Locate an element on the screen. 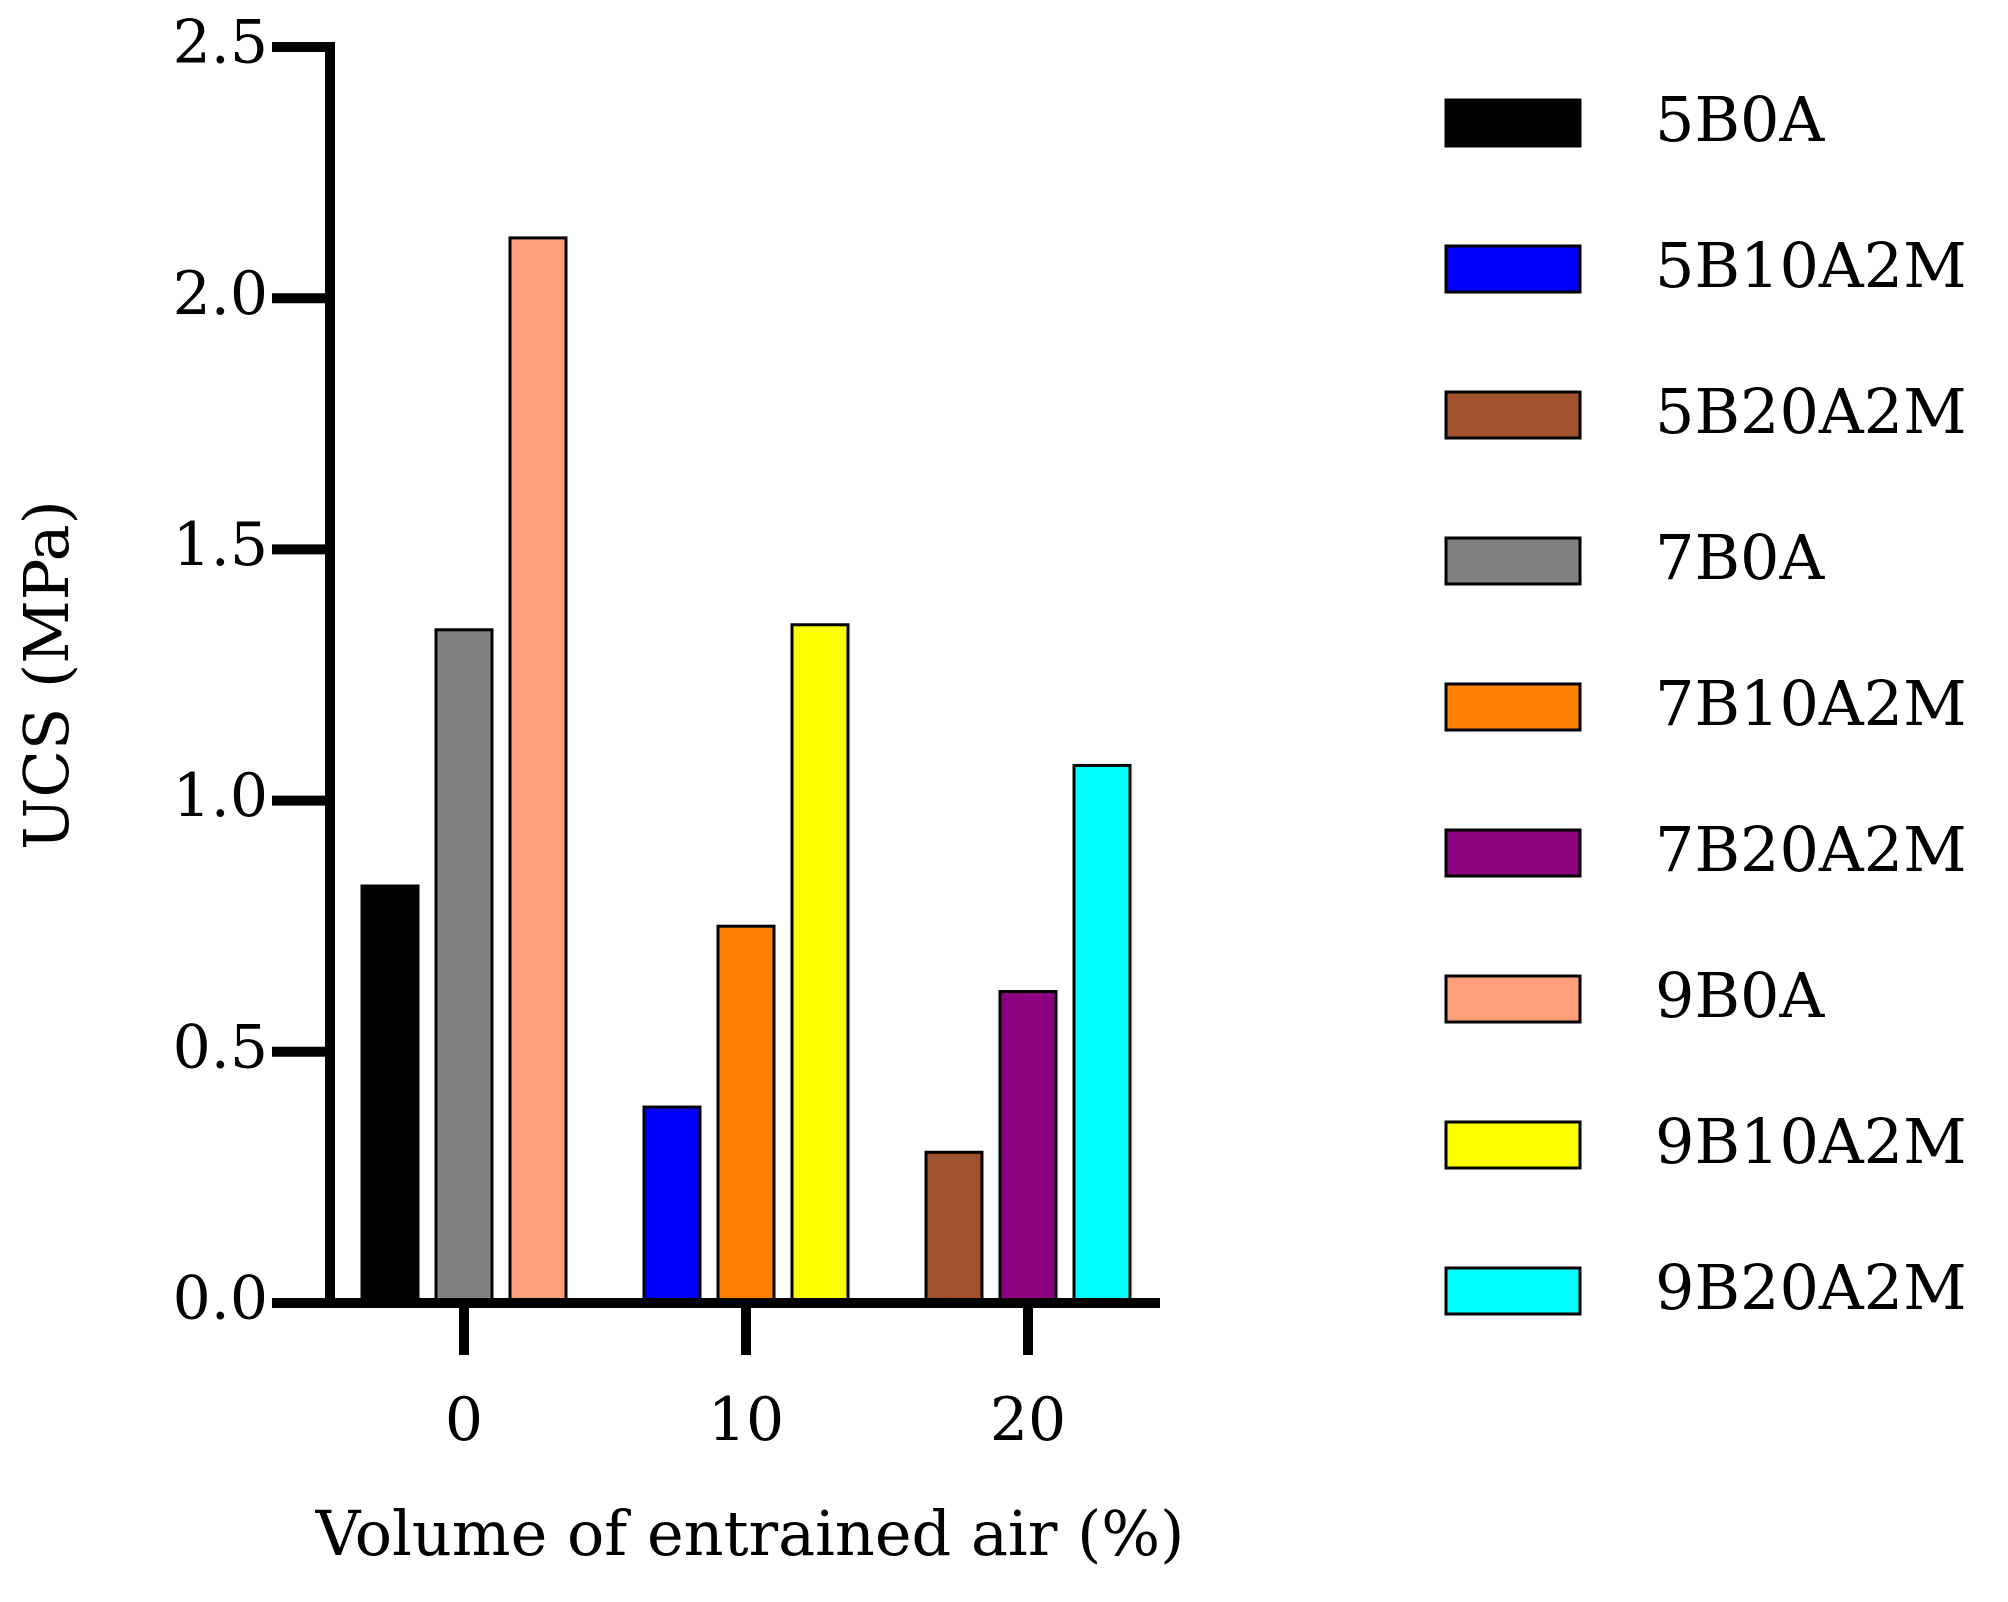  legend-swatch-5B0A is located at coordinates (1513, 123).